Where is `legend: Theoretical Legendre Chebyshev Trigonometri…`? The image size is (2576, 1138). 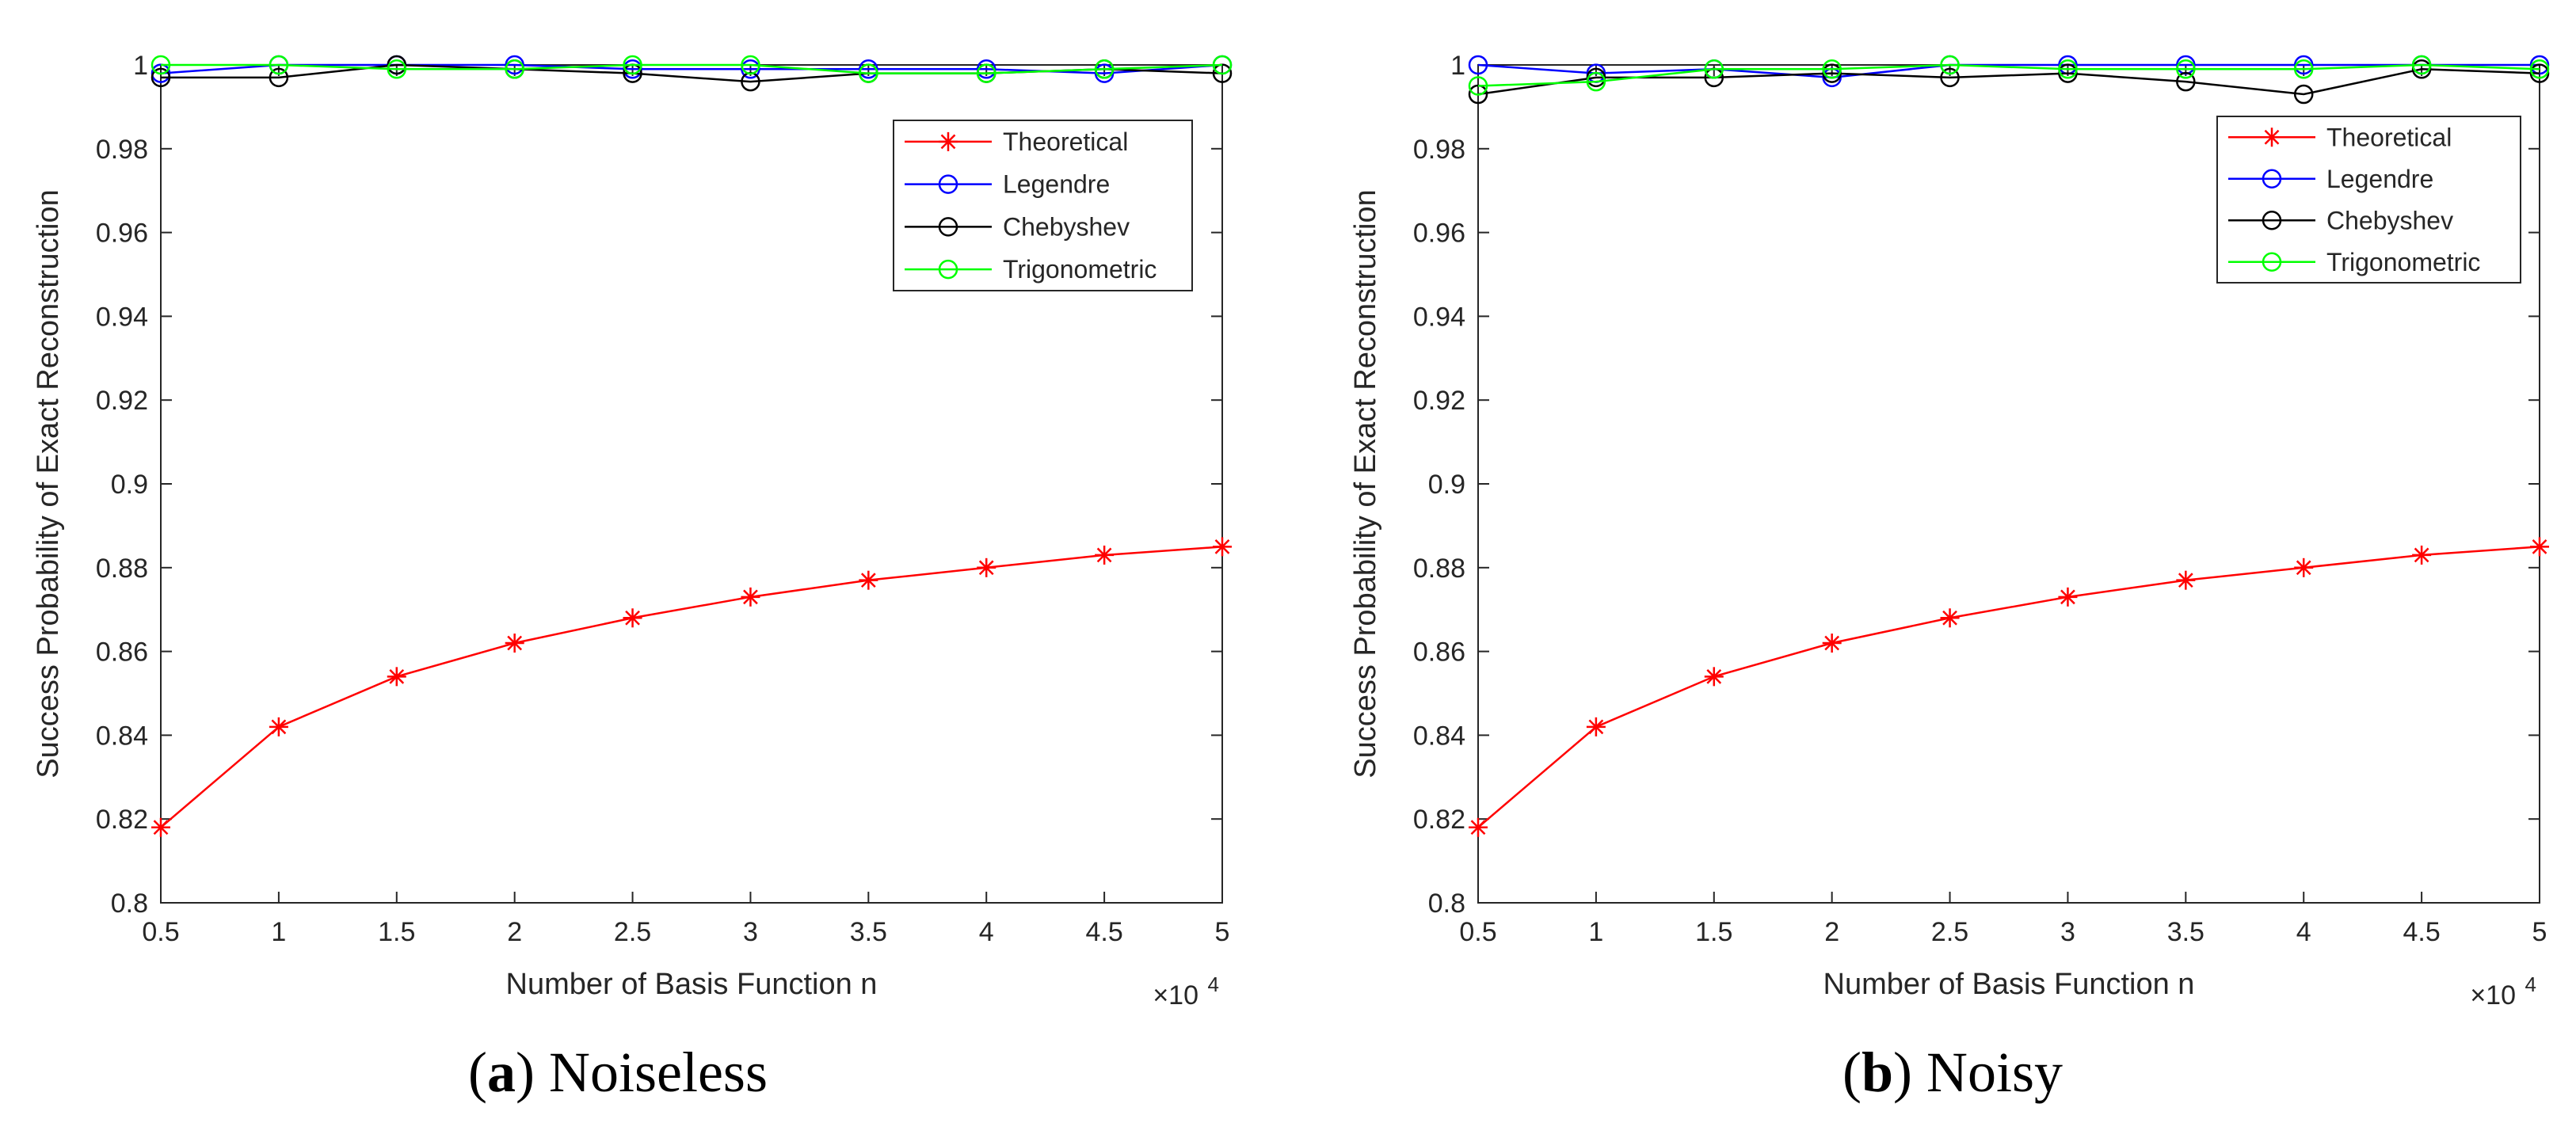
legend: Theoretical Legendre Chebyshev Trigonometri… is located at coordinates (1043, 205).